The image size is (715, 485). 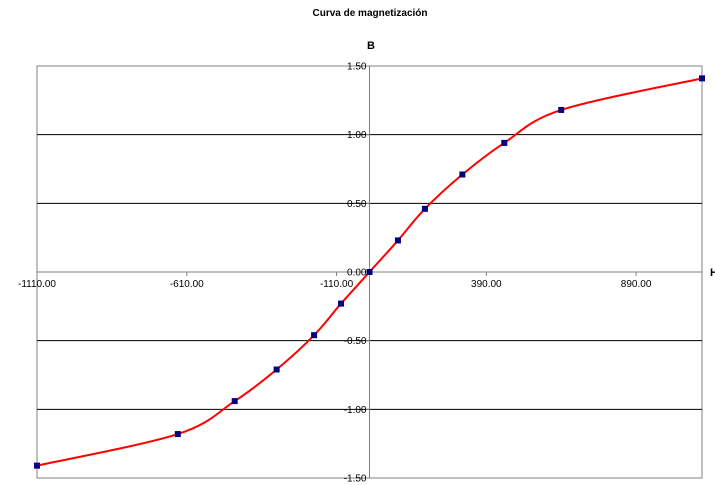 I want to click on x-tick-label: -610.00, so click(x=187, y=284).